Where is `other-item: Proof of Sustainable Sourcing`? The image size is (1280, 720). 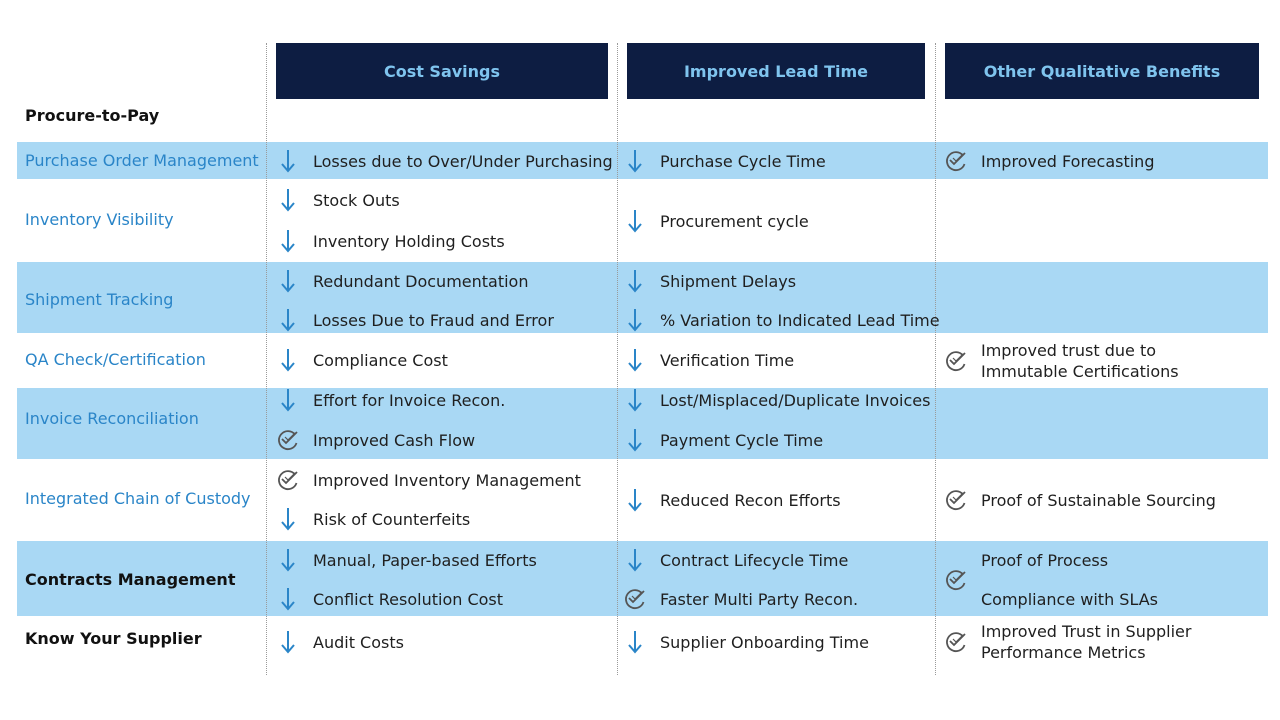
other-item: Proof of Sustainable Sourcing is located at coordinates (1079, 500).